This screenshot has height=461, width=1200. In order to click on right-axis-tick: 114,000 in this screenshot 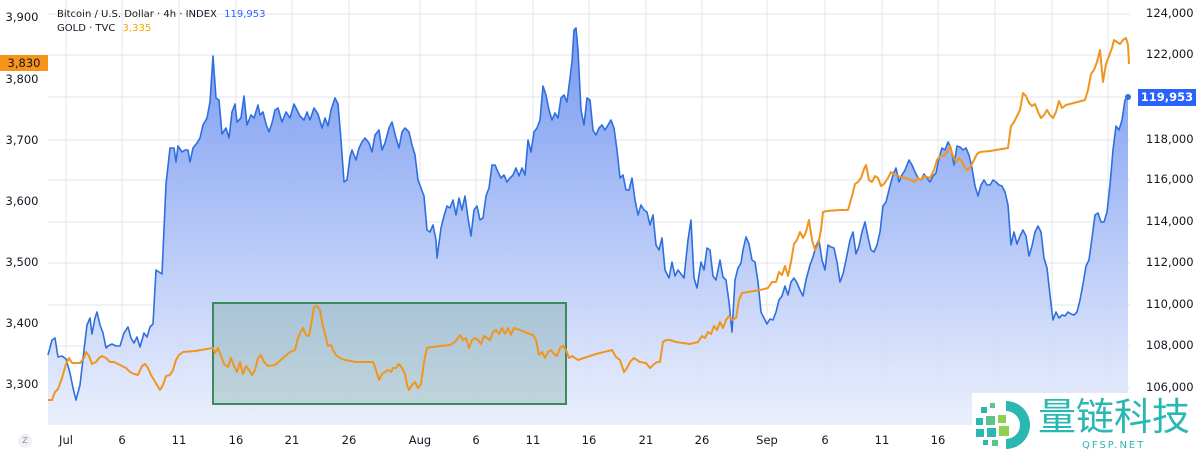, I will do `click(1170, 221)`.